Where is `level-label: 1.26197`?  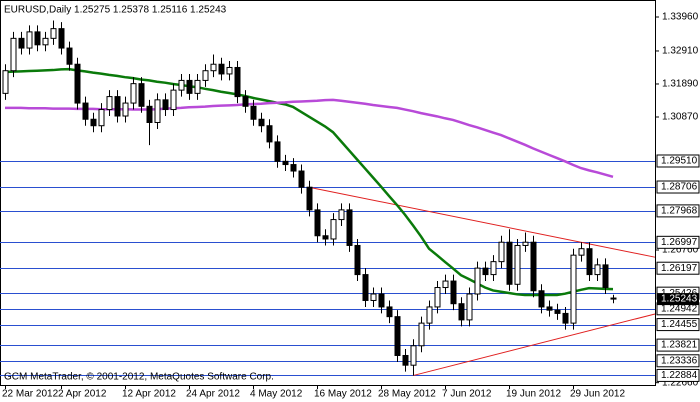 level-label: 1.26197 is located at coordinates (679, 268).